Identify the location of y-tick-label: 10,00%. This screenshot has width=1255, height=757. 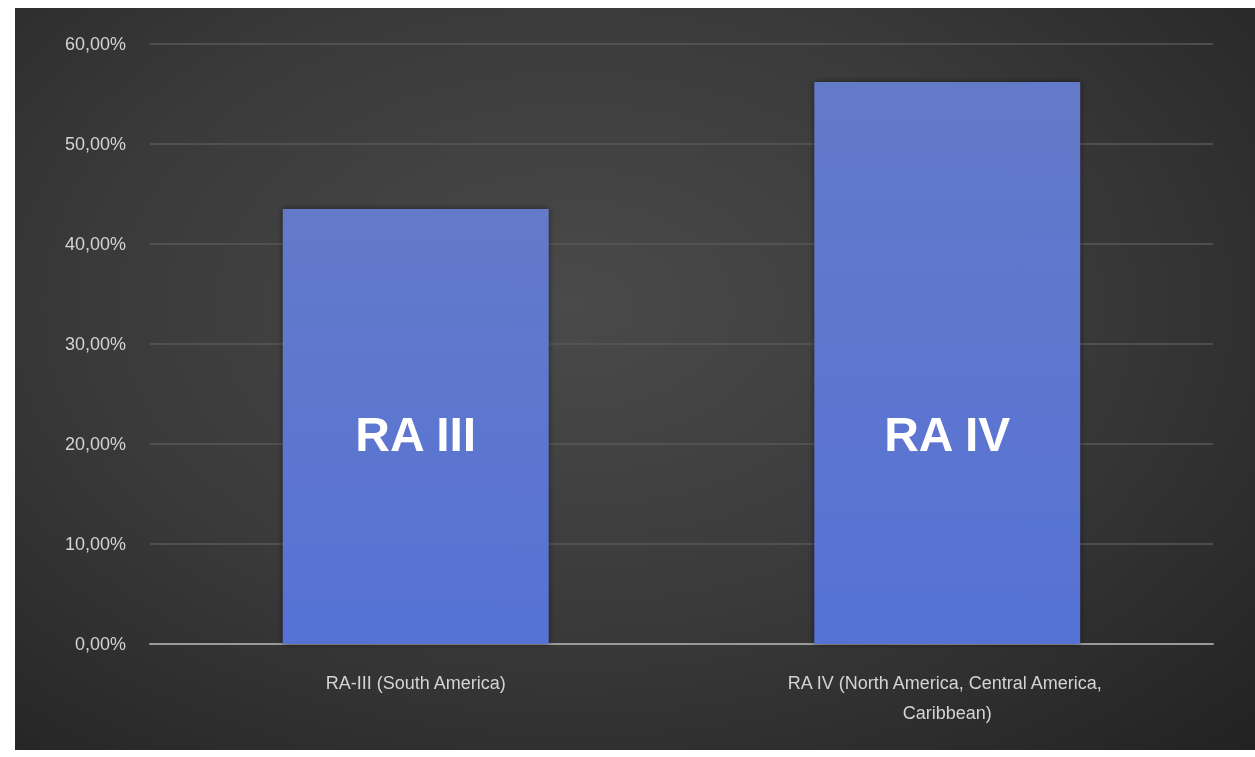
(95, 544).